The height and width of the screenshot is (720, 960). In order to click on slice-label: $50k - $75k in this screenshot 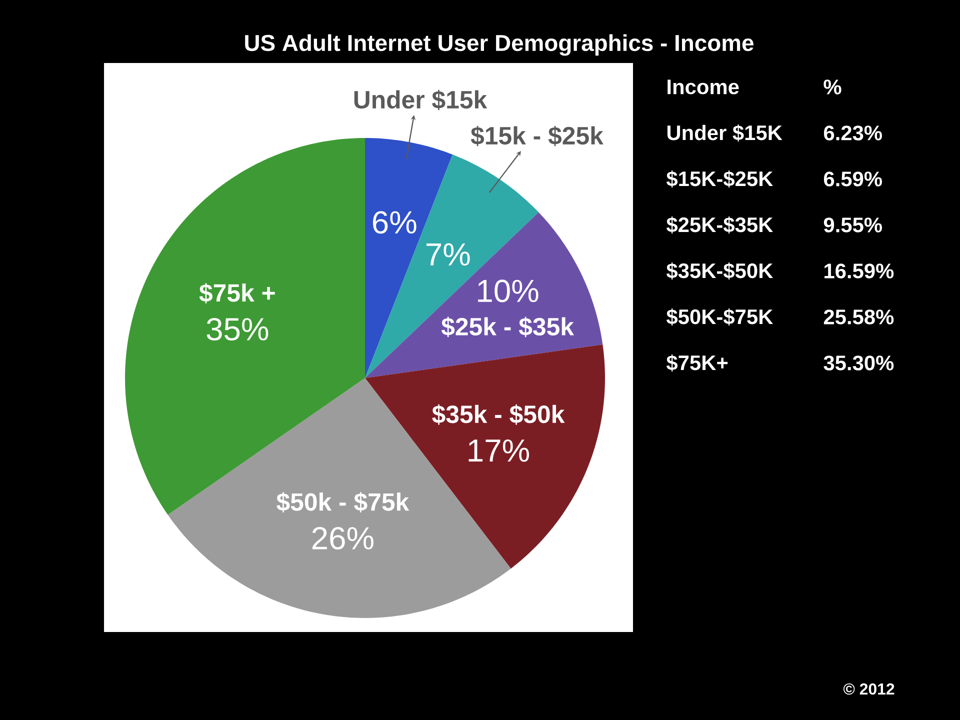, I will do `click(343, 502)`.